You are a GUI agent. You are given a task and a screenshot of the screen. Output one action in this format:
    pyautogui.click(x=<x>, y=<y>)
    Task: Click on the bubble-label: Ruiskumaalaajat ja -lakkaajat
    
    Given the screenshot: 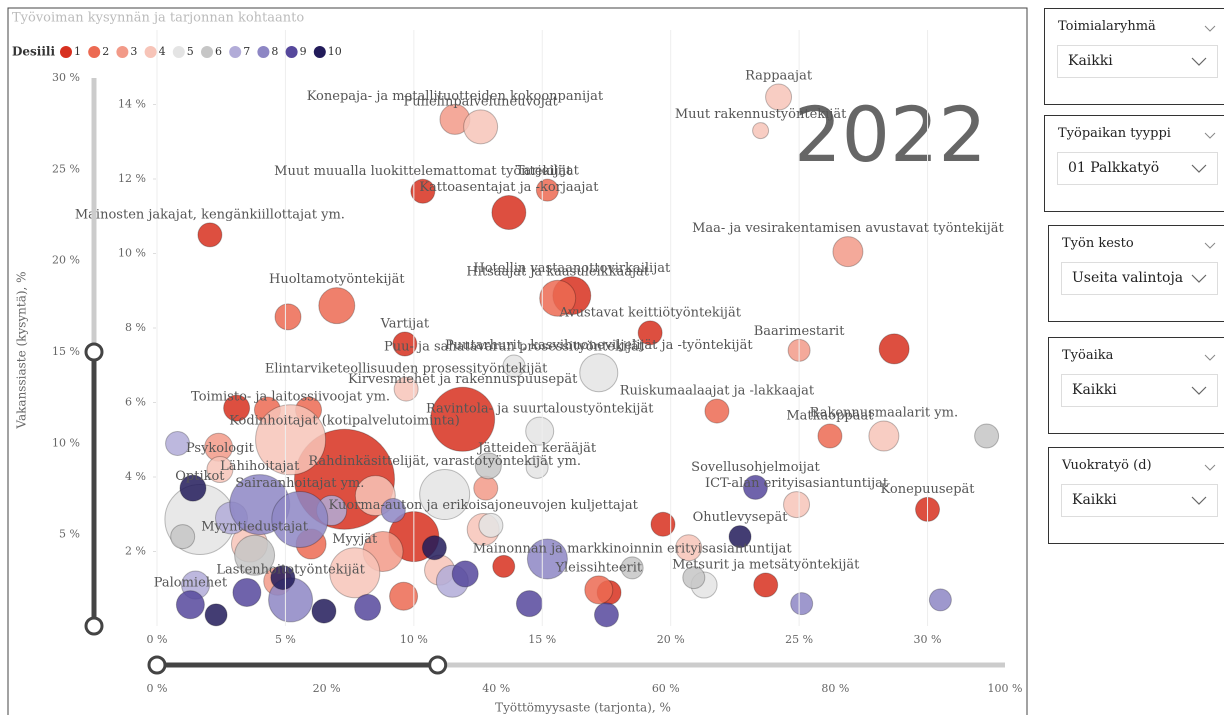 What is the action you would take?
    pyautogui.click(x=717, y=391)
    